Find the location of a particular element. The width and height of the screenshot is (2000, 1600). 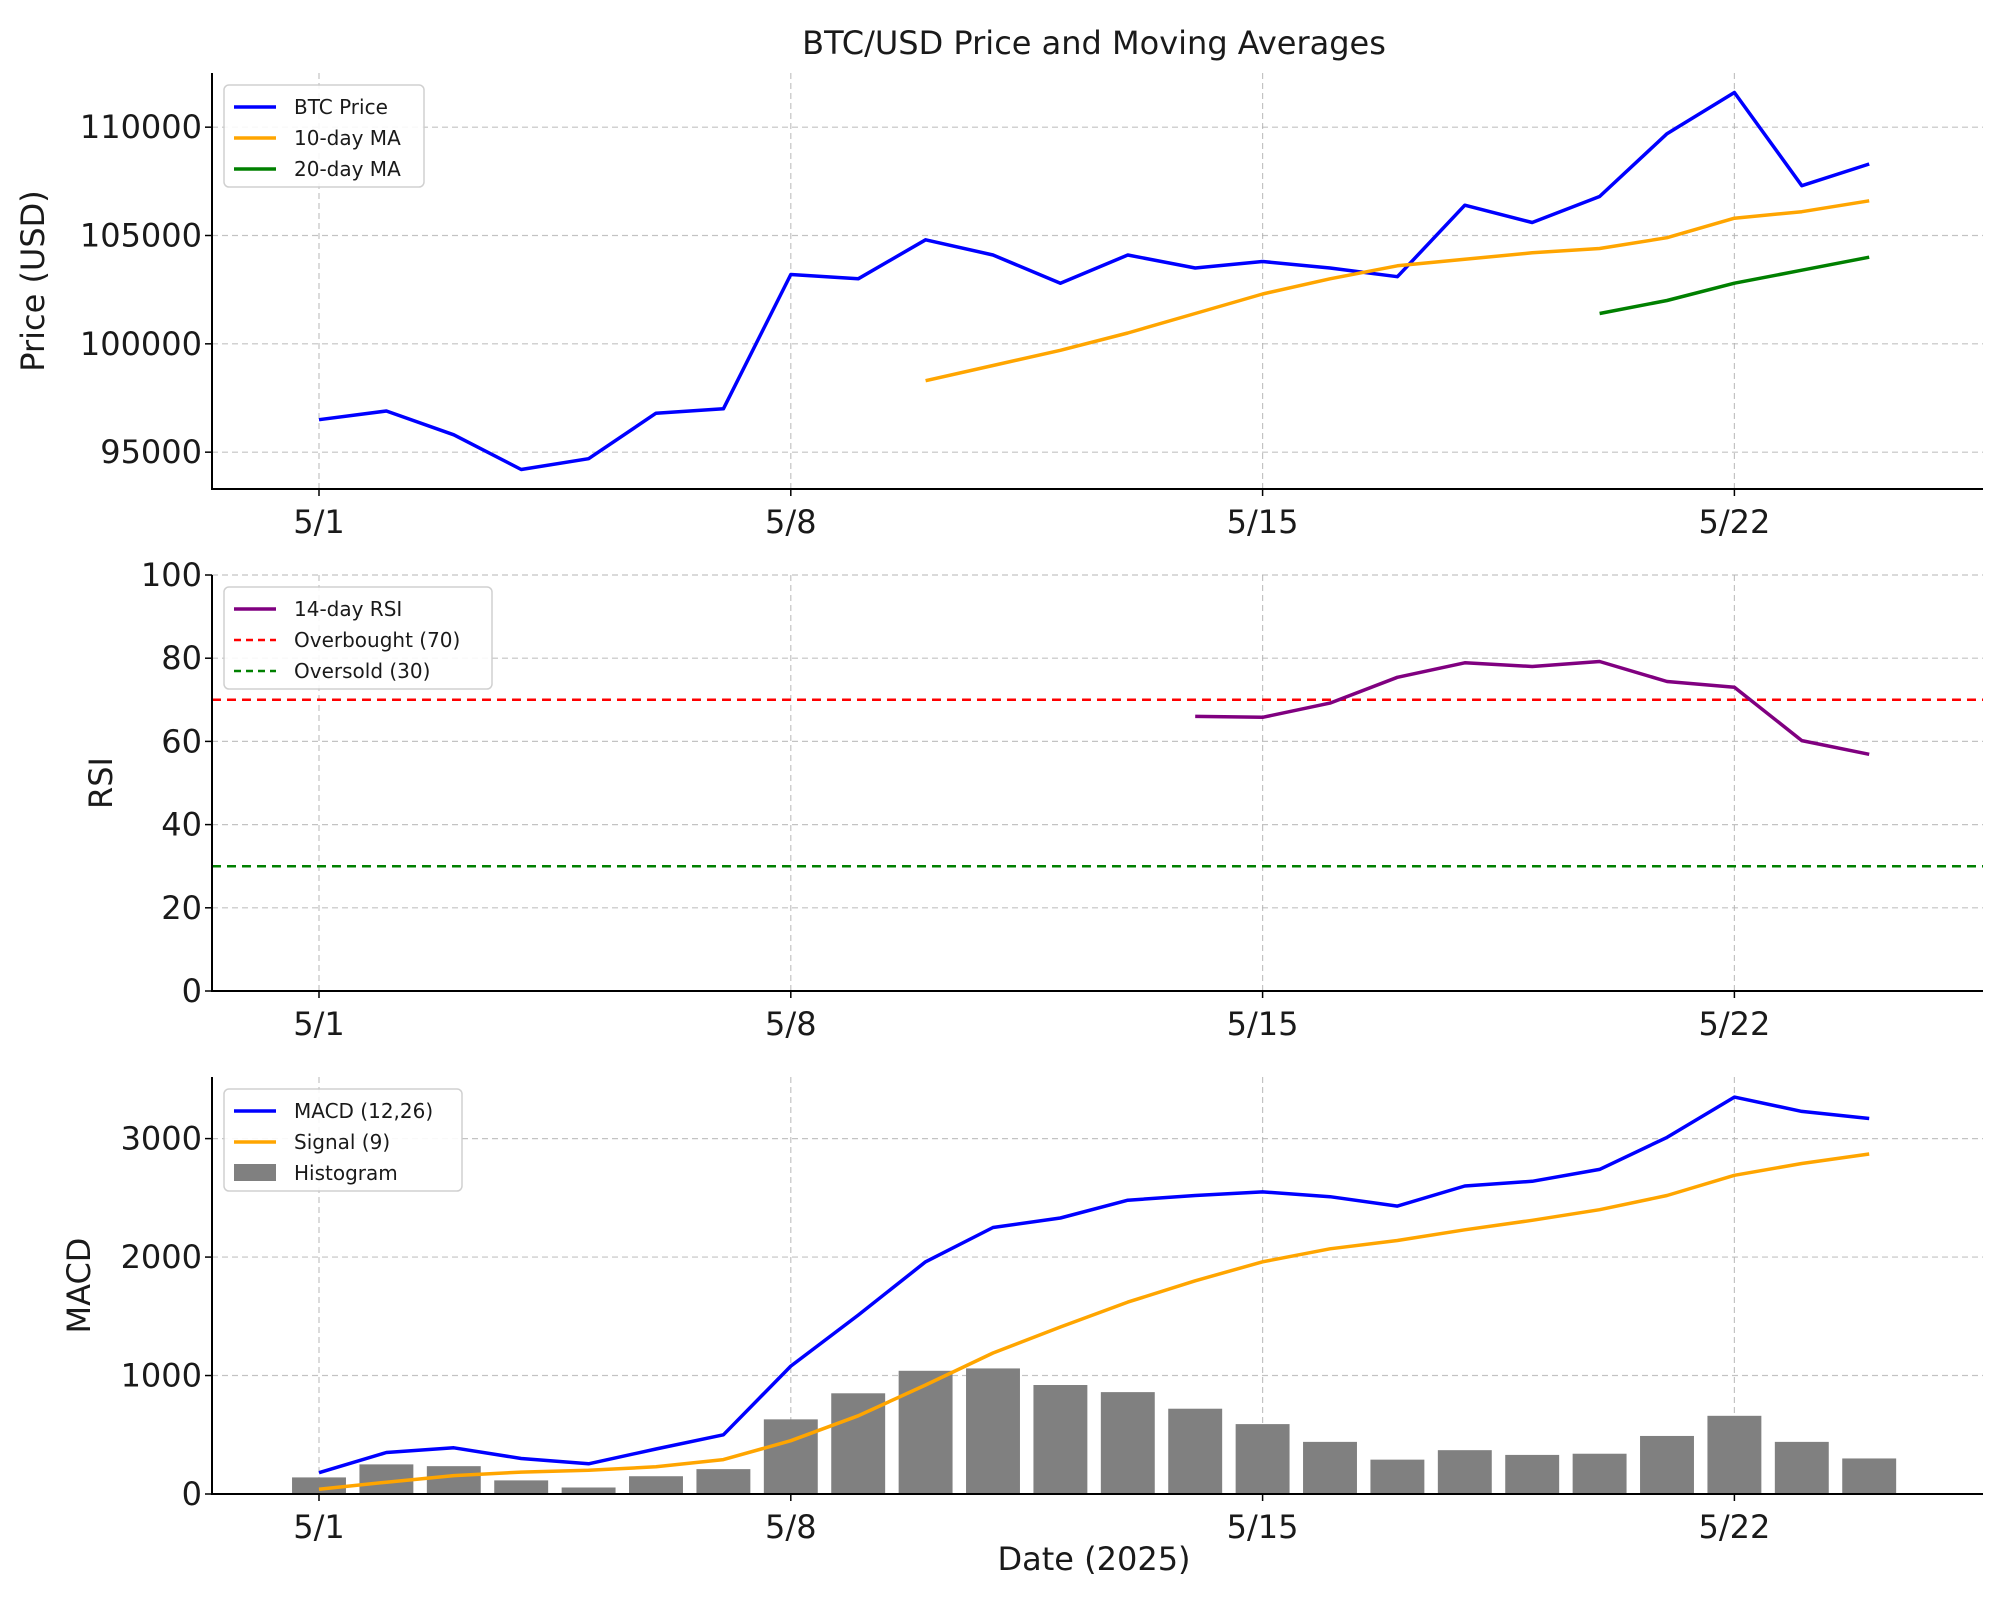

legend-label: Oversold (30) is located at coordinates (362, 671).